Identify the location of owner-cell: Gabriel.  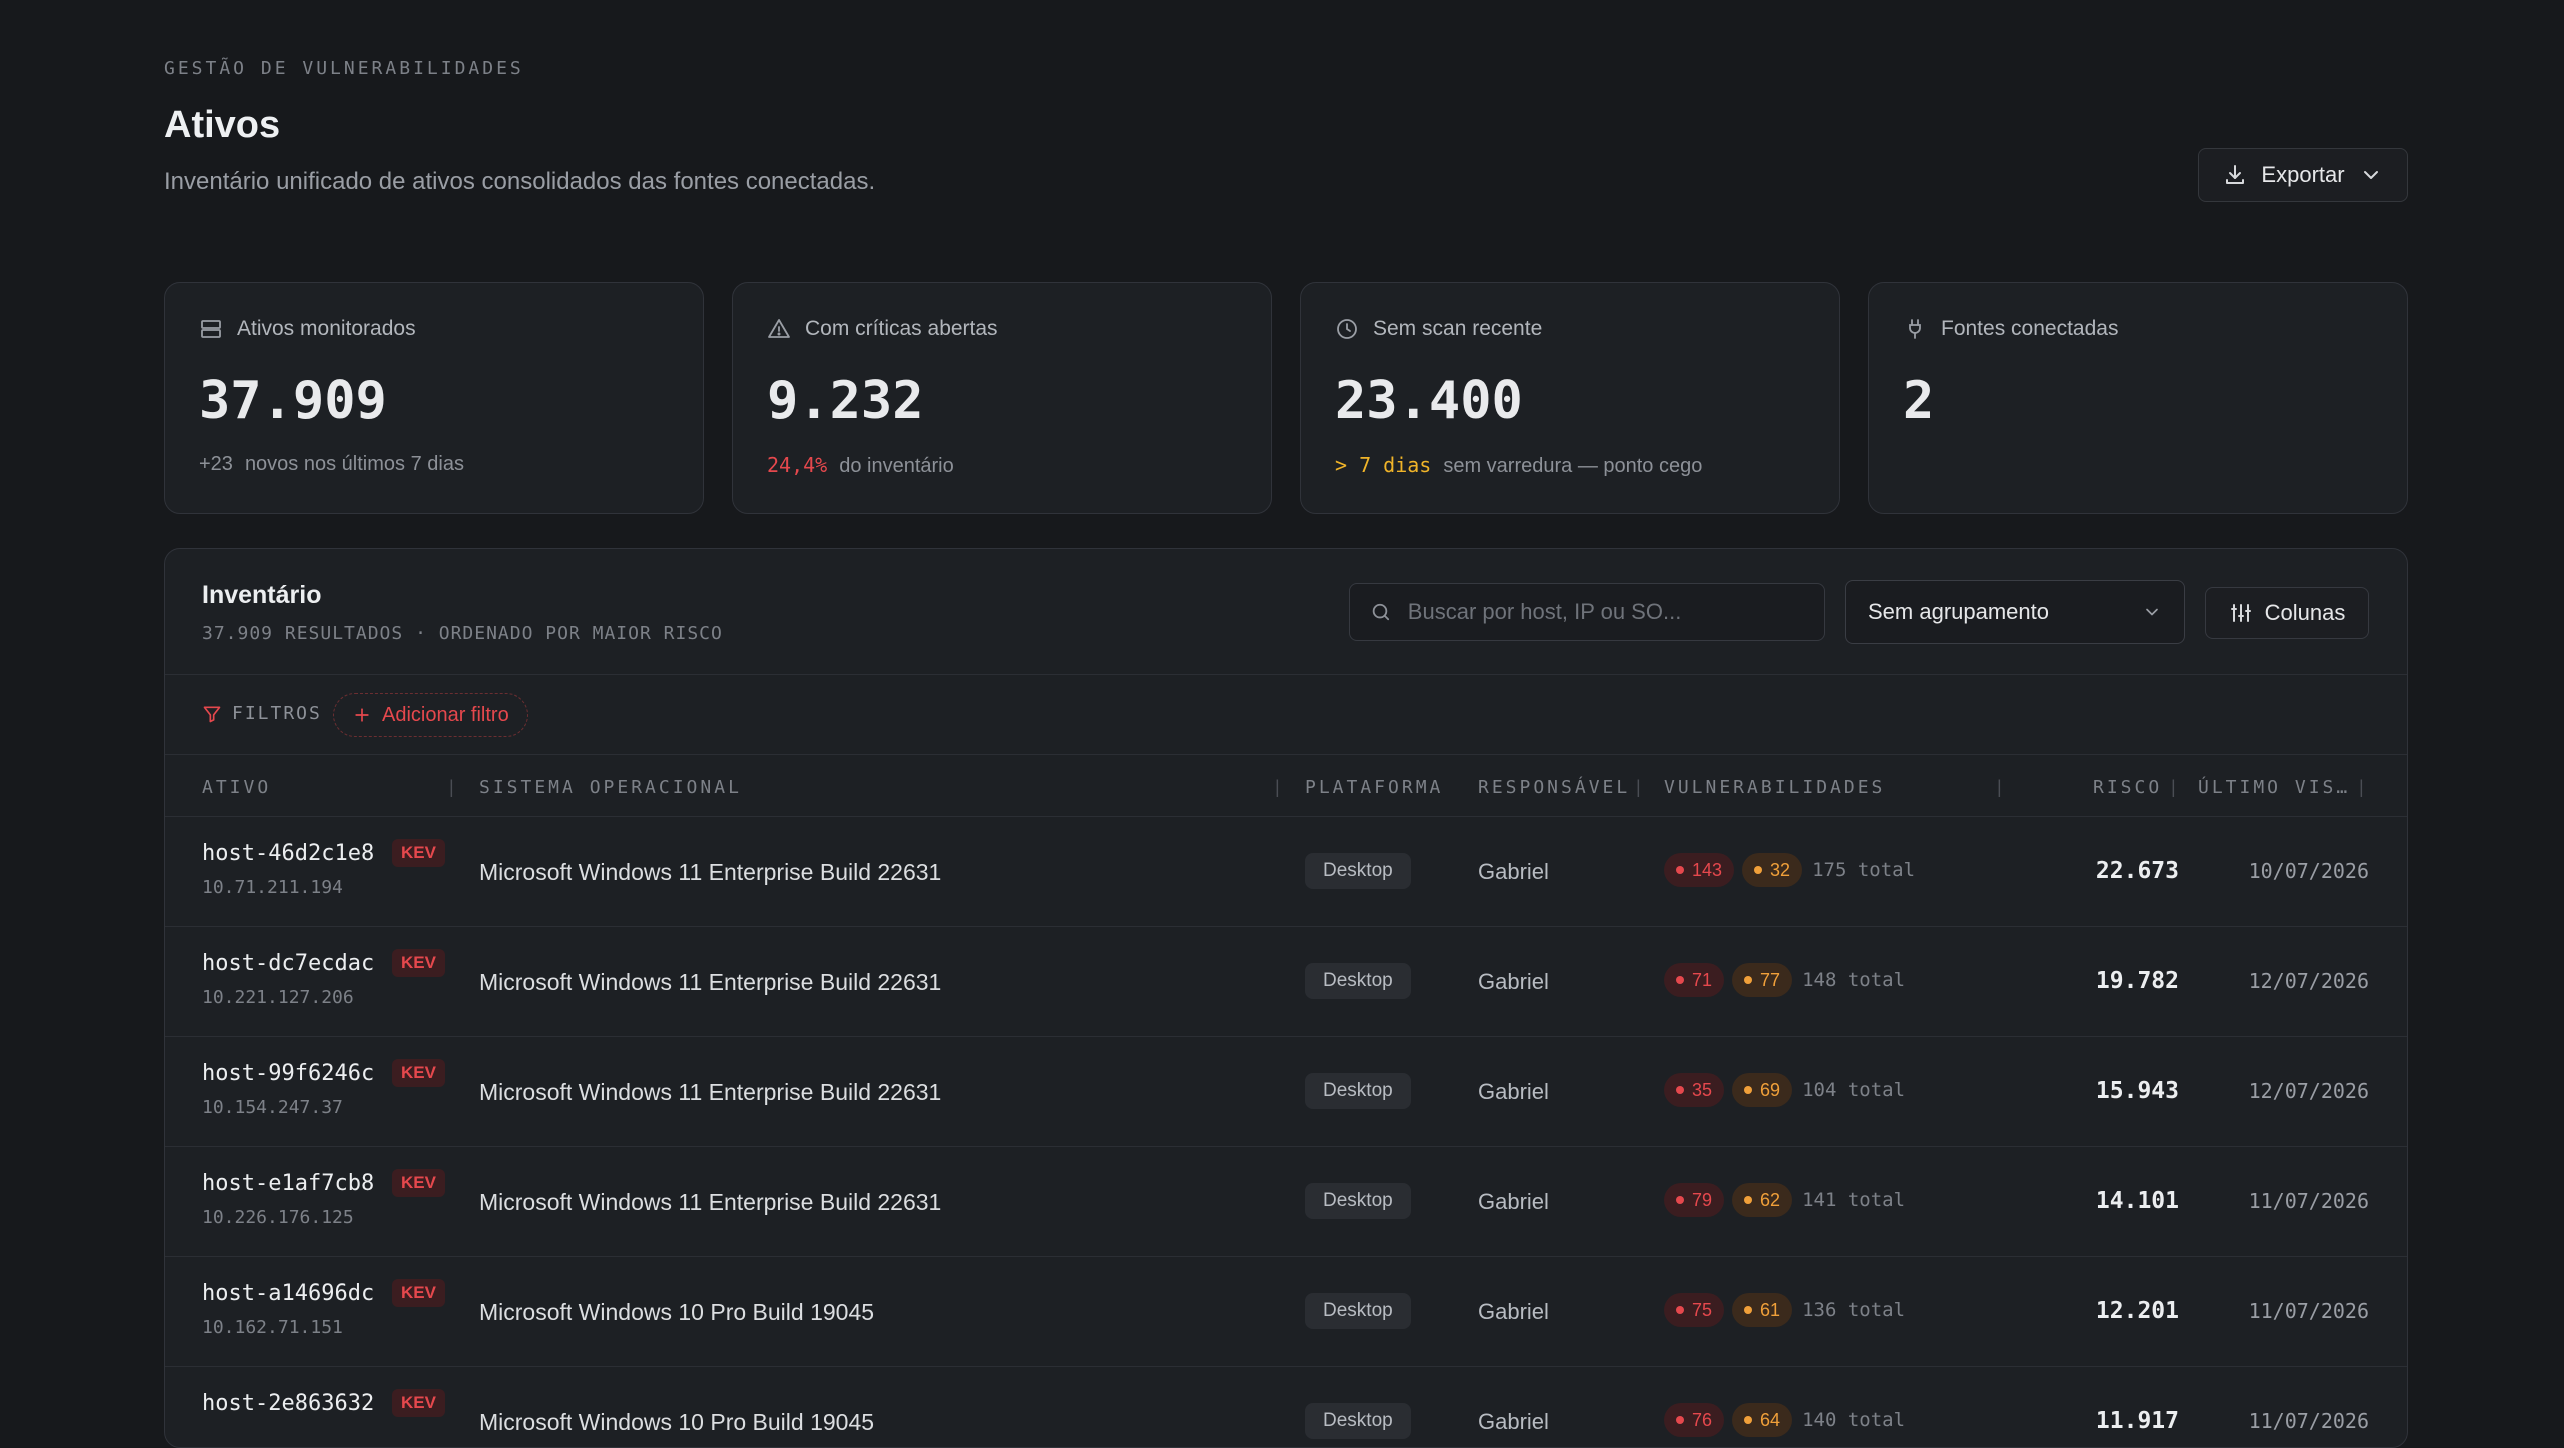
(1513, 1311).